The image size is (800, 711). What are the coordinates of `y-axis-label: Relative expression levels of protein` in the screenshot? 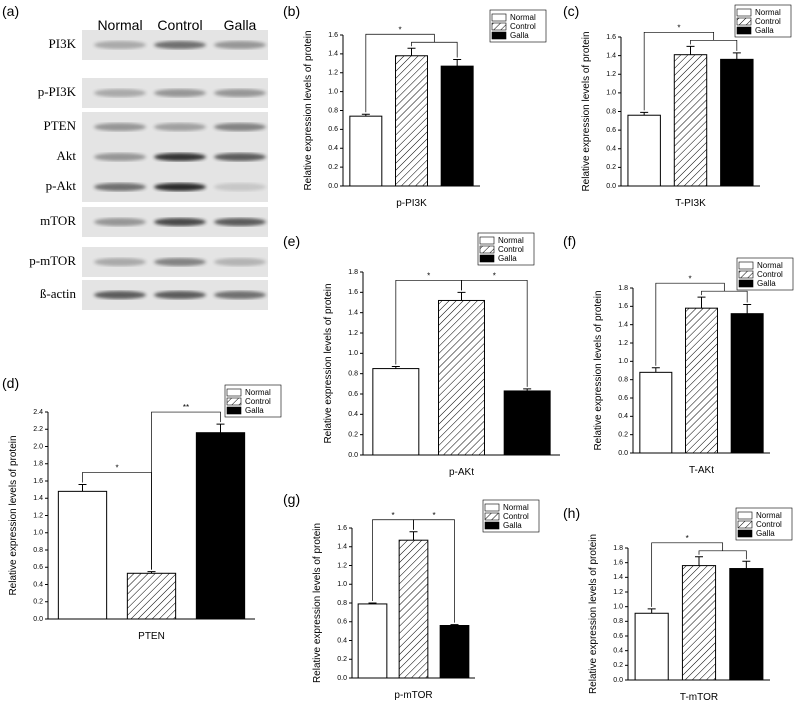 It's located at (586, 111).